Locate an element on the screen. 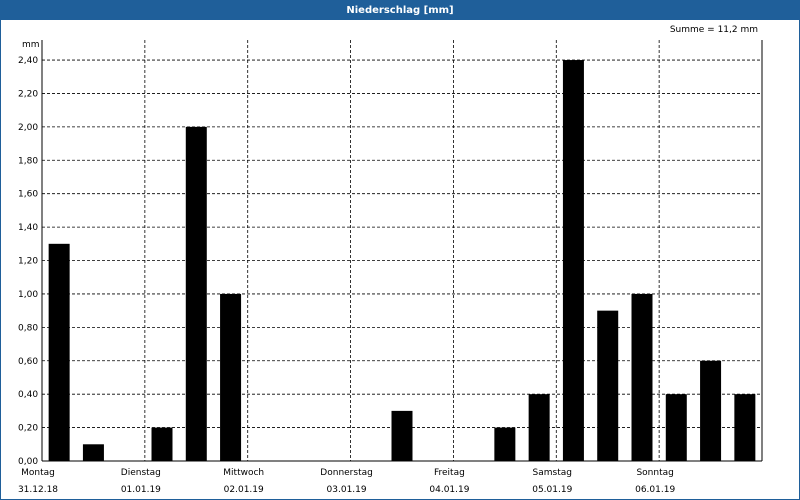 This screenshot has height=500, width=800. x-date-label: 04.01.19 is located at coordinates (449, 490).